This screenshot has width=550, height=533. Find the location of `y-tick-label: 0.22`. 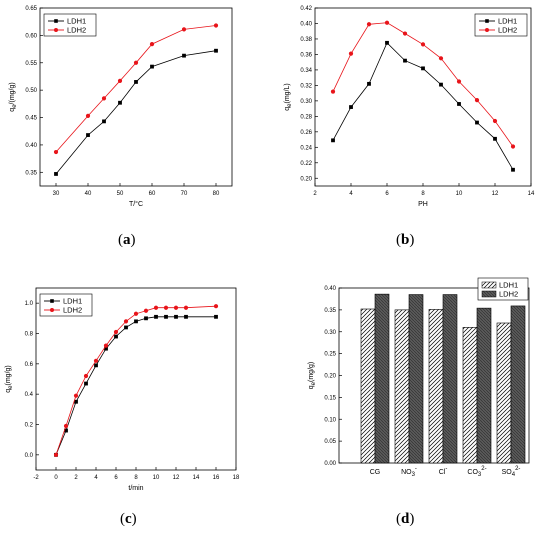

y-tick-label: 0.22 is located at coordinates (306, 164).